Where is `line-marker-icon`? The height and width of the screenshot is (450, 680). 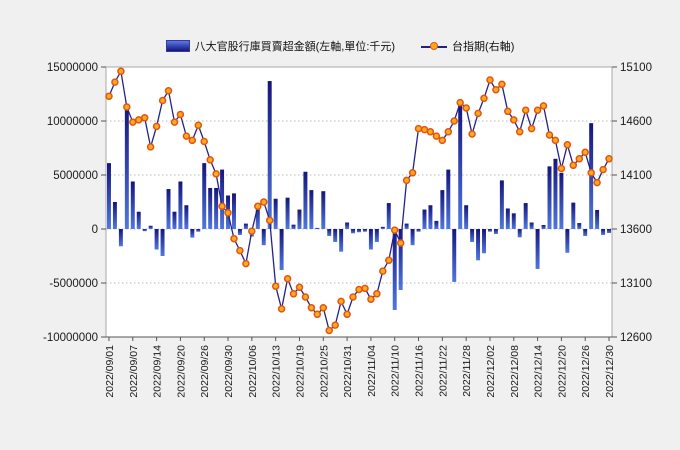
line-marker-icon is located at coordinates (434, 46).